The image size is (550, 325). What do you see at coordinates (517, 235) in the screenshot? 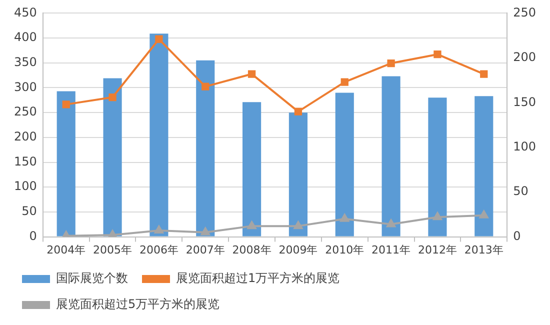
I see `y2-tick-label: 0` at bounding box center [517, 235].